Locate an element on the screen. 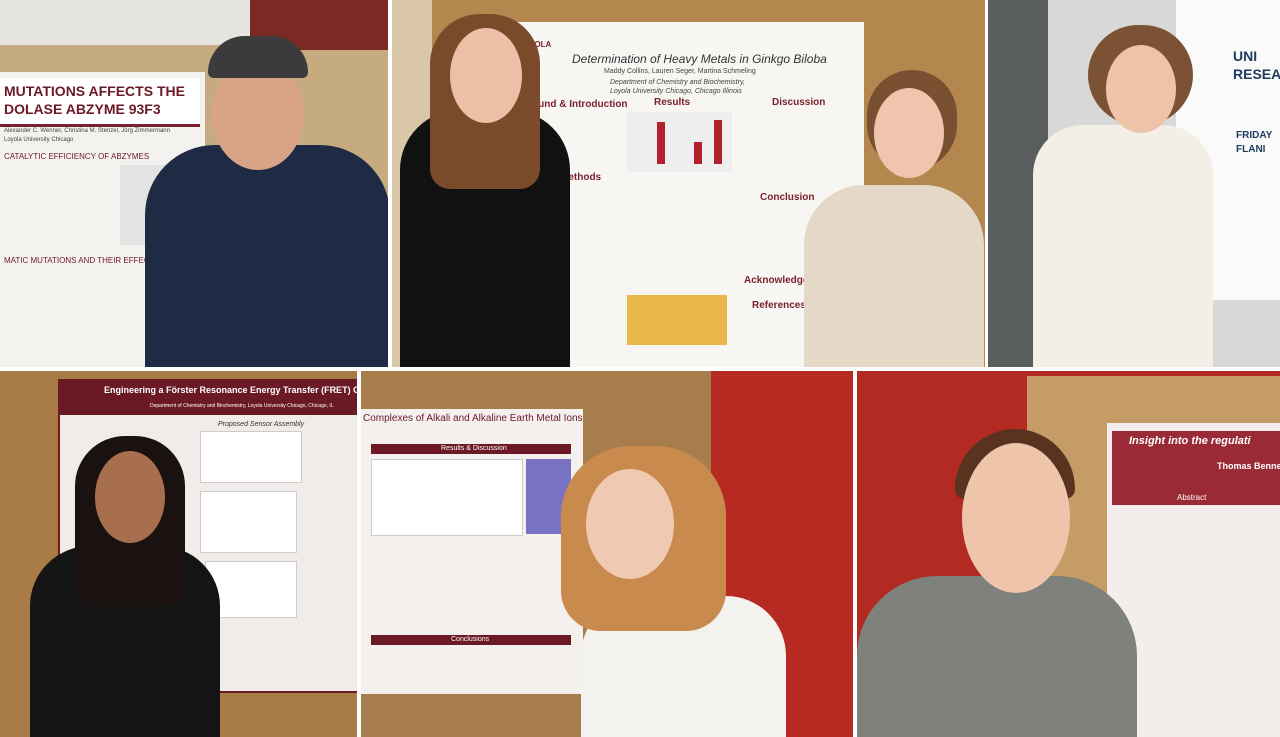  poster-section: ound & Introduction is located at coordinates (580, 104).